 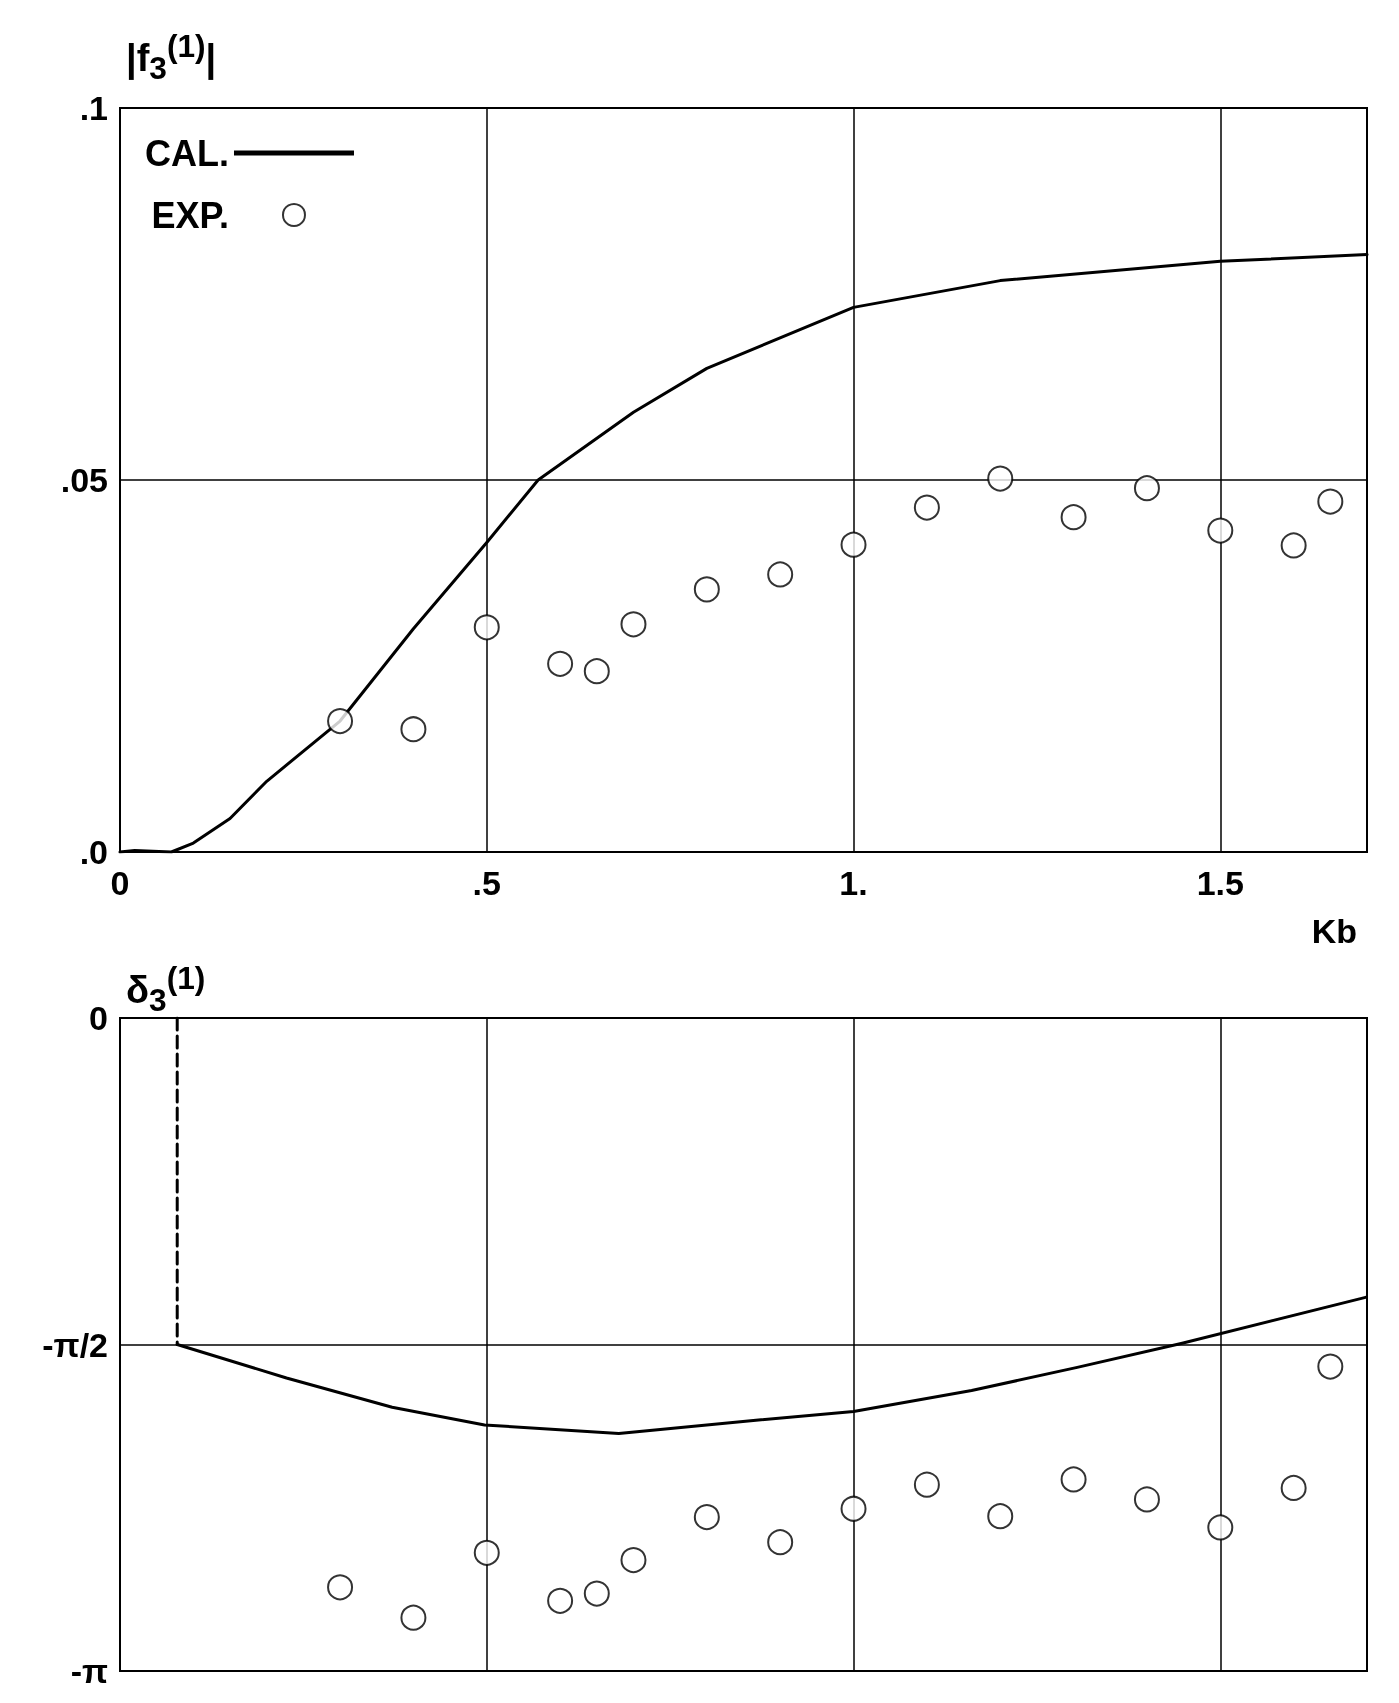 What do you see at coordinates (93, 108) in the screenshot?
I see `y-tick-label: .1` at bounding box center [93, 108].